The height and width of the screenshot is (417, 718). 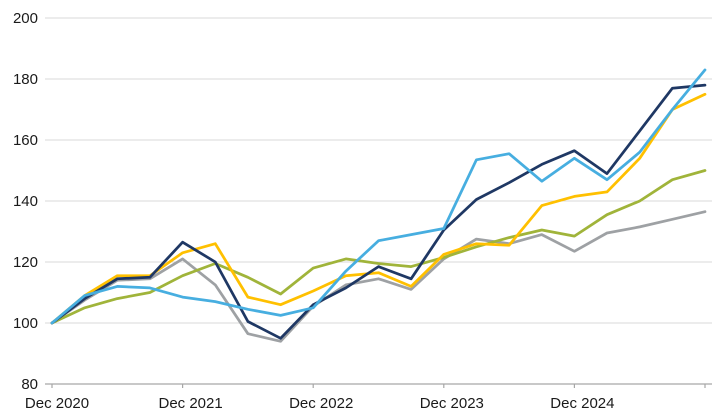 What do you see at coordinates (57, 403) in the screenshot?
I see `x-tick-label: Dec 2020` at bounding box center [57, 403].